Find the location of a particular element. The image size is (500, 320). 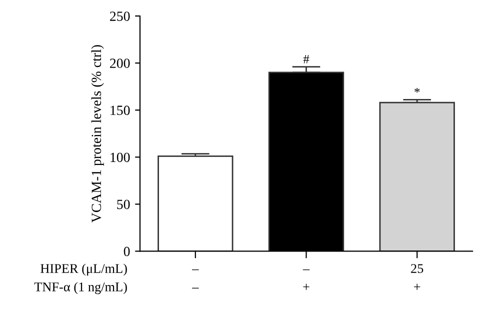

y-tick-label: 200 is located at coordinates (120, 63).